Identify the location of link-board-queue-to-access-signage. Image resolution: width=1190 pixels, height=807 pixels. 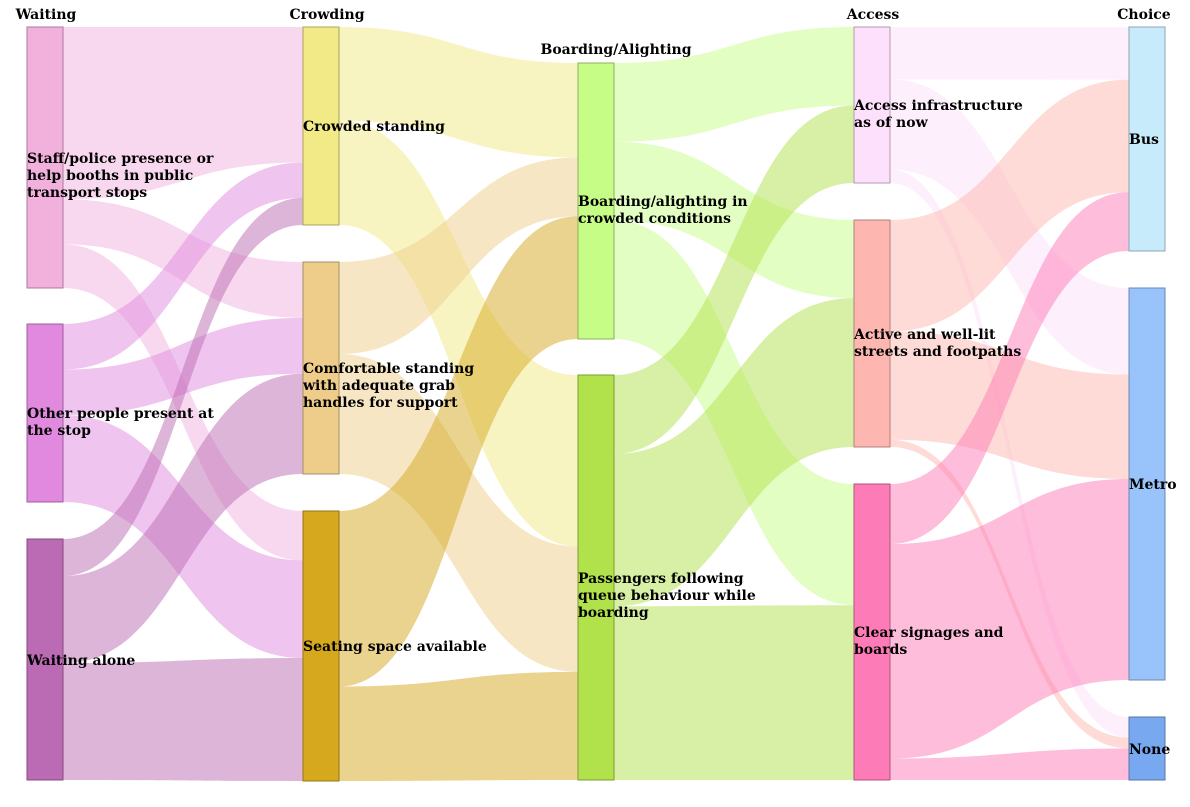
(734, 692).